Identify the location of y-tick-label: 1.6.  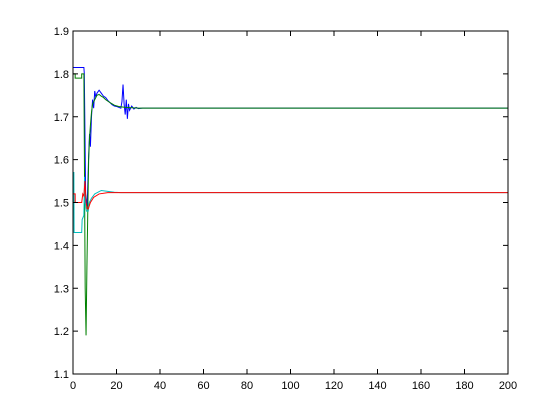
(61, 161).